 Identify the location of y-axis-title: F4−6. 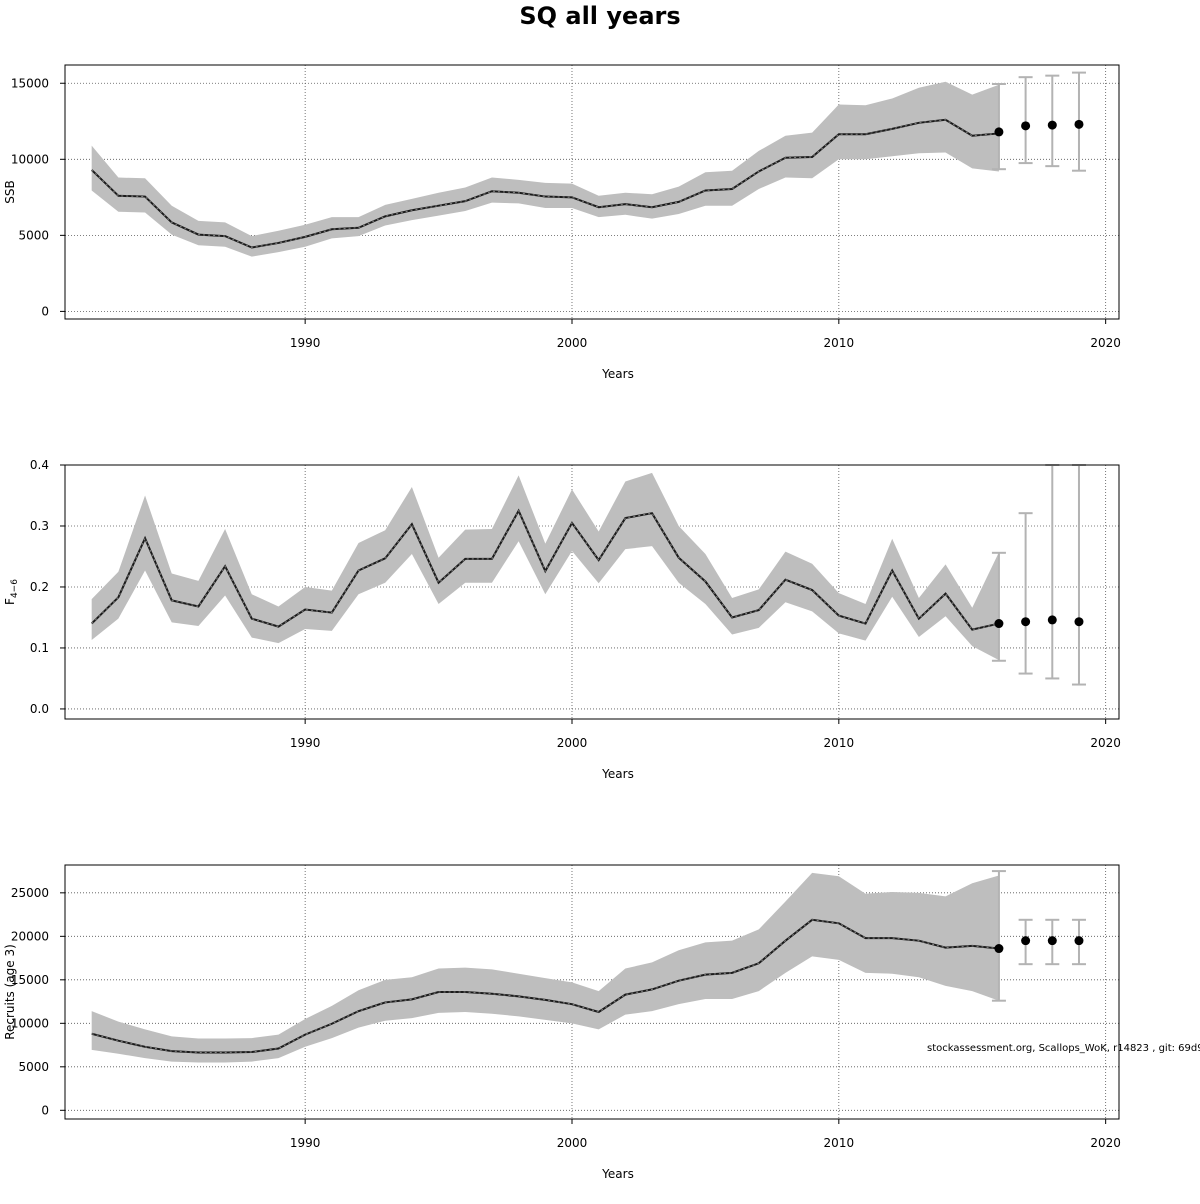
(11, 592).